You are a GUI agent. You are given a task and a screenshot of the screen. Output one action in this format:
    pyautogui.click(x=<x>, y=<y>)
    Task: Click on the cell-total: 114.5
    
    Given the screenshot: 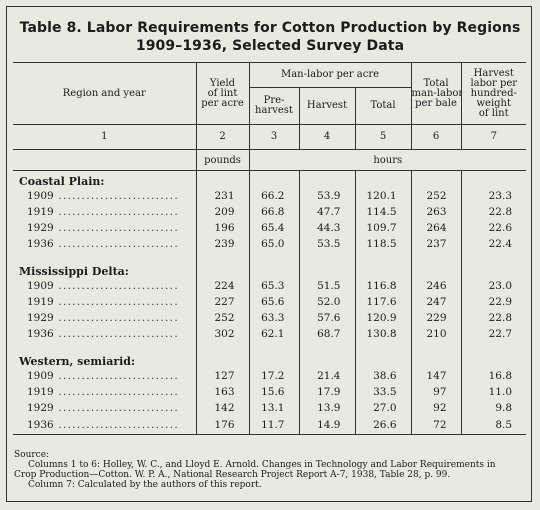 What is the action you would take?
    pyautogui.click(x=383, y=212)
    